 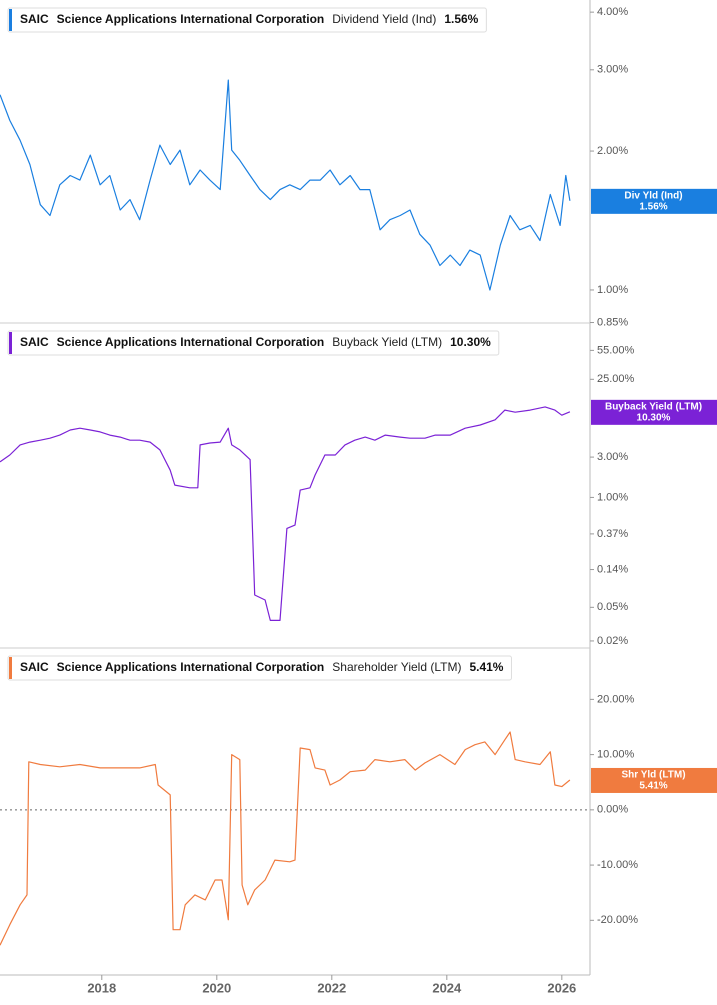 What do you see at coordinates (387, 342) in the screenshot?
I see `metric-name: Buyback Yield (LTM)` at bounding box center [387, 342].